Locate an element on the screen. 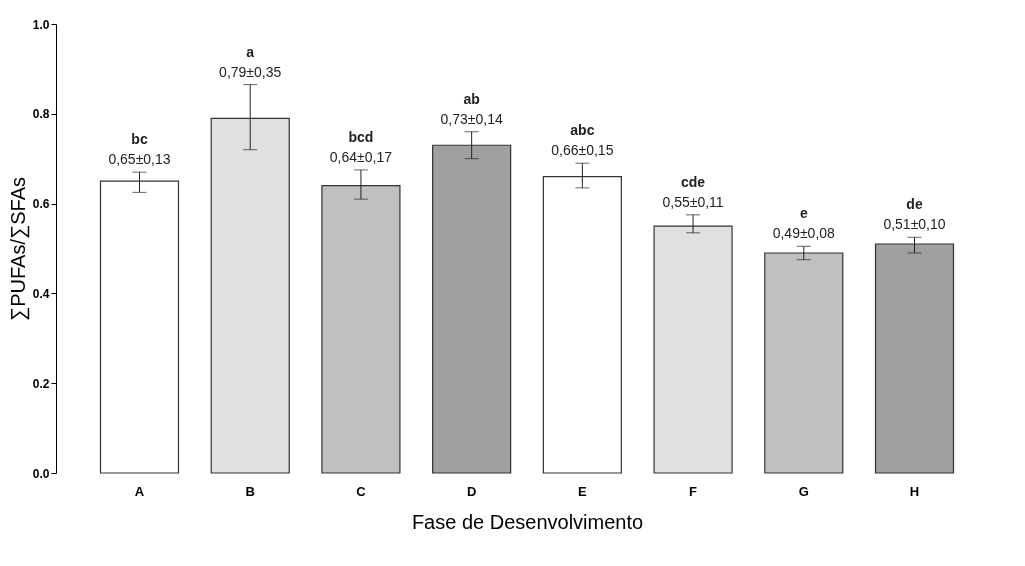  data-label: 0,73±0,14 is located at coordinates (471, 118).